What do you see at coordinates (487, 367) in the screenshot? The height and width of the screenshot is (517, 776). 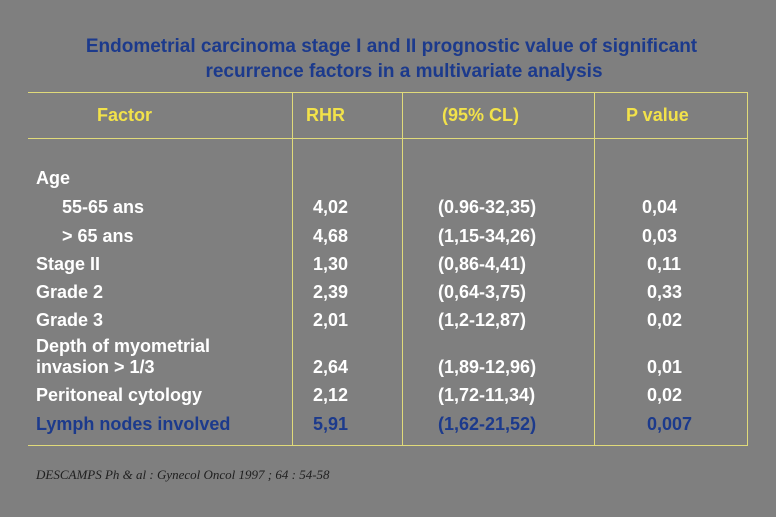 I see `table-row-cl: (1,89-12,96)` at bounding box center [487, 367].